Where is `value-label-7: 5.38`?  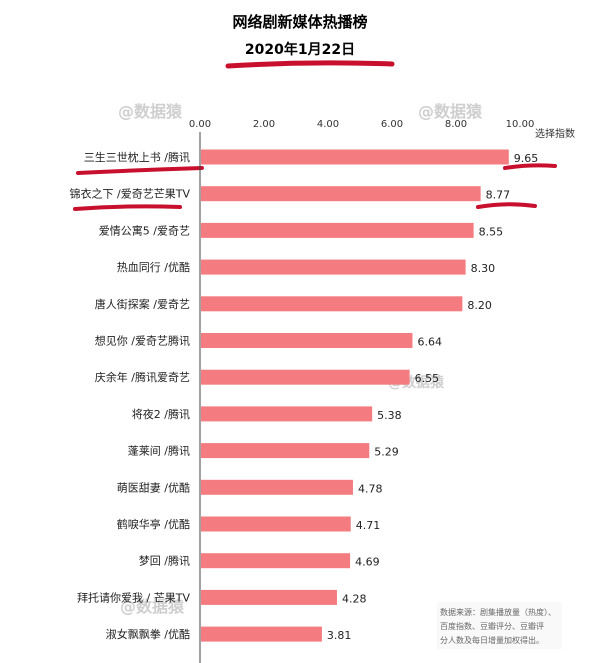 value-label-7: 5.38 is located at coordinates (389, 415).